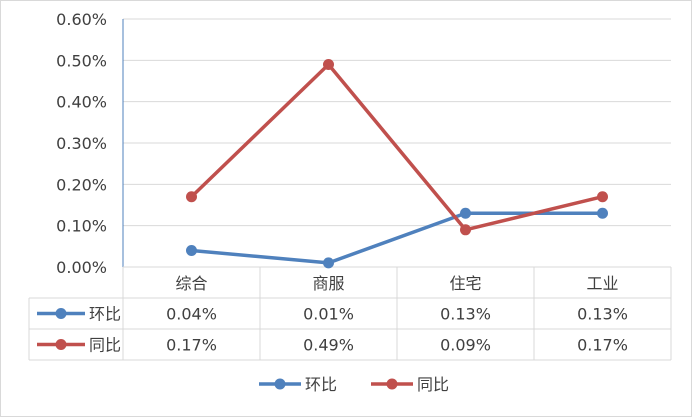 The width and height of the screenshot is (692, 417). I want to click on legend-label: 同比, so click(433, 384).